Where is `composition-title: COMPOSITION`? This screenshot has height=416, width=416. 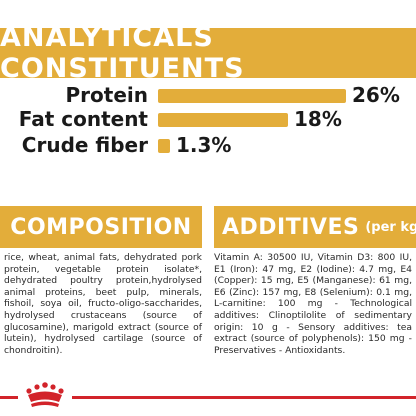 composition-title: COMPOSITION is located at coordinates (101, 227).